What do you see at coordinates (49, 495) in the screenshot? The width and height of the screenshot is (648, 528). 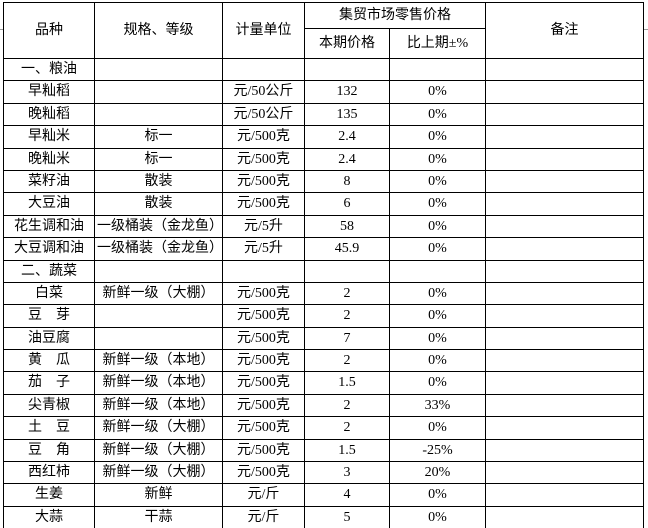 I see `cell-variety: 生姜` at bounding box center [49, 495].